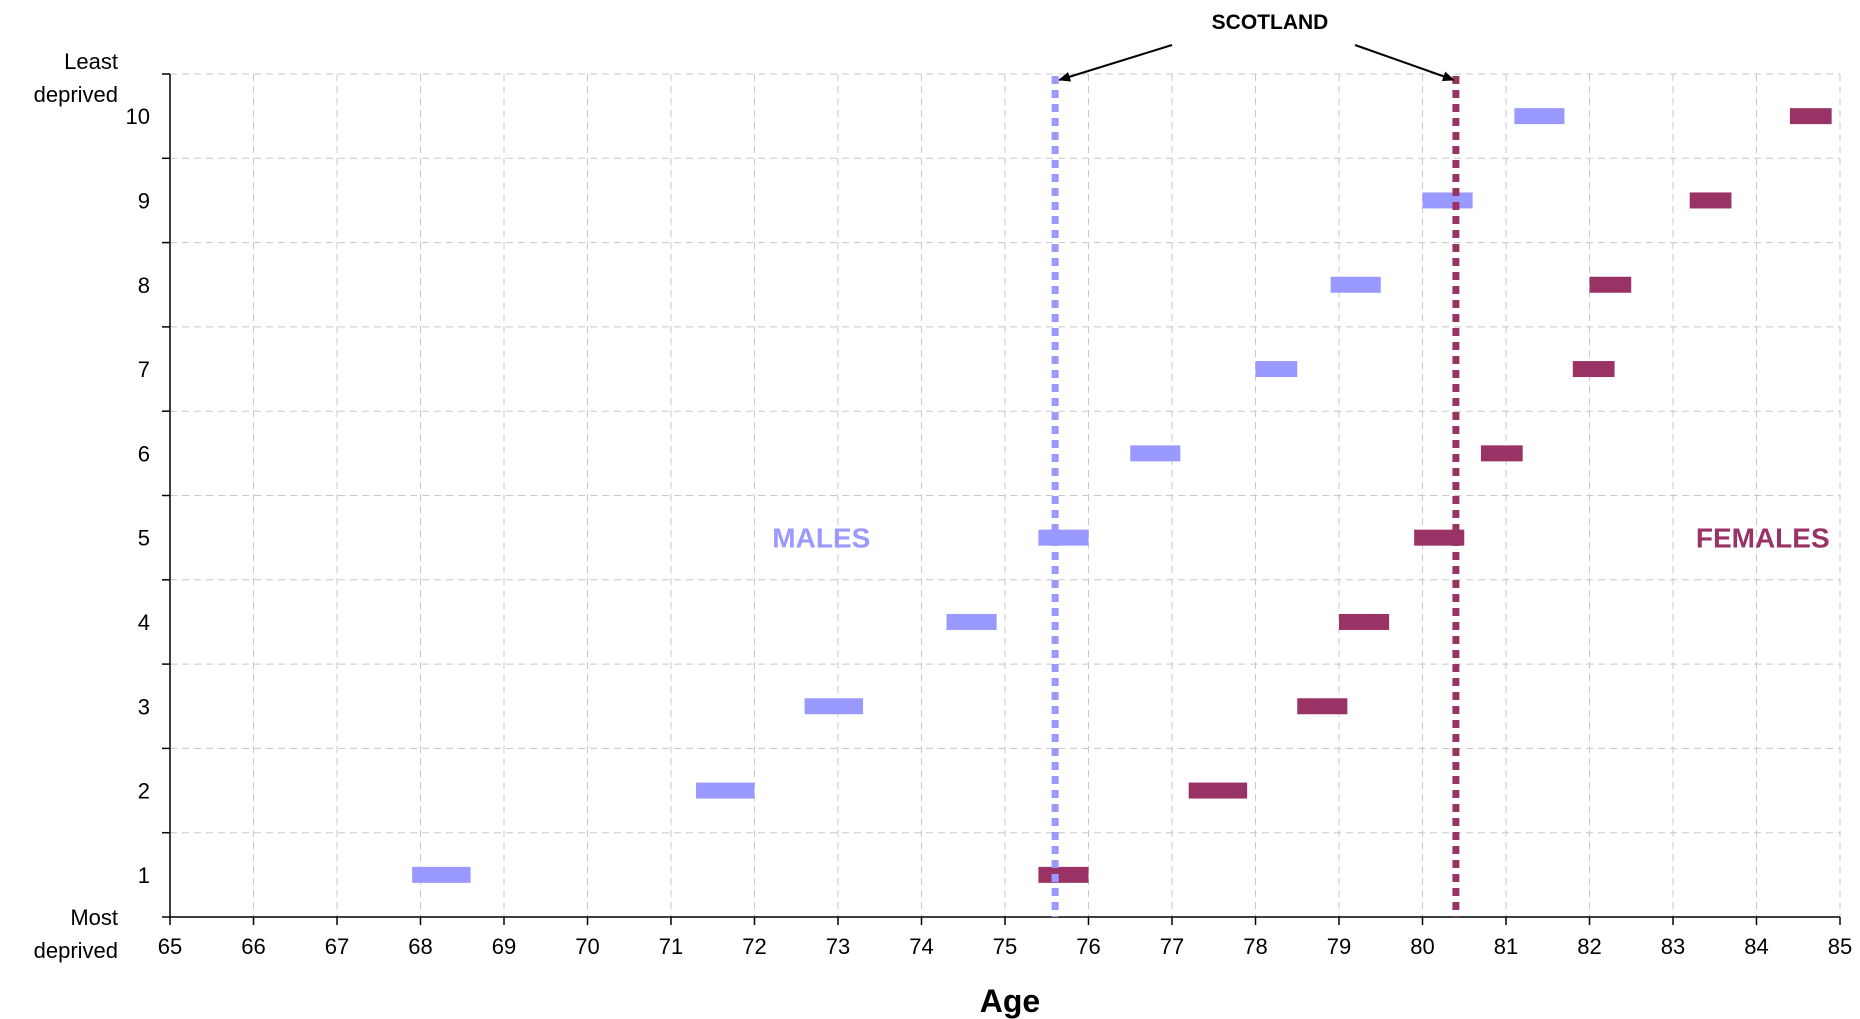 Image resolution: width=1860 pixels, height=1019 pixels. Describe the element at coordinates (1005, 946) in the screenshot. I see `x-tick-label: 75` at that location.